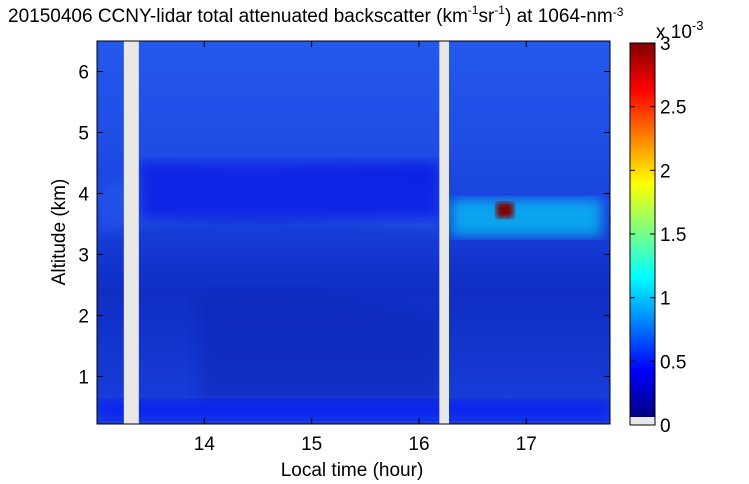 This screenshot has height=484, width=749. Describe the element at coordinates (83, 377) in the screenshot. I see `y-tick-label: 1` at that location.